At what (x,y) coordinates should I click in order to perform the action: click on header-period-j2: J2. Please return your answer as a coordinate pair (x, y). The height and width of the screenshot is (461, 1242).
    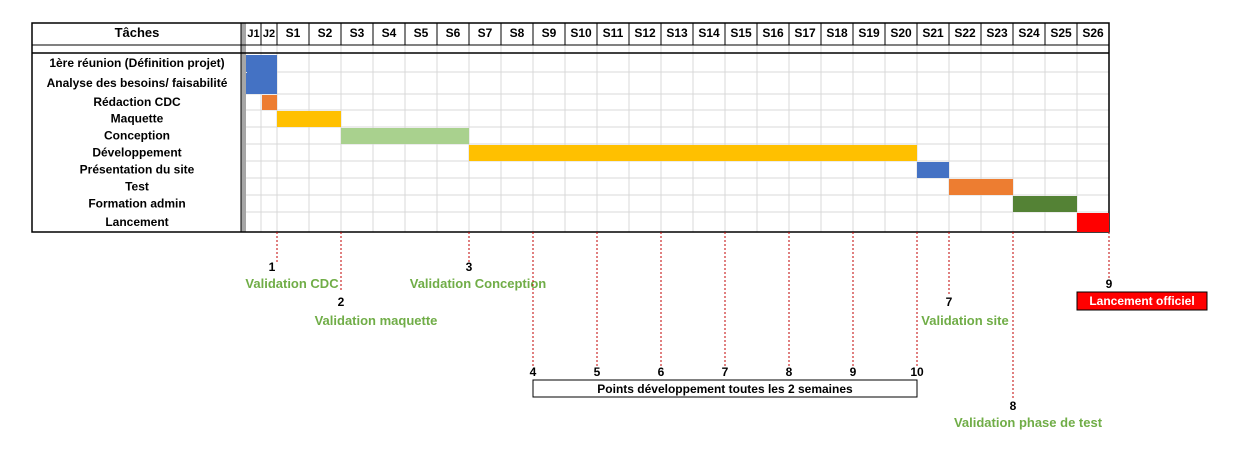
    Looking at the image, I should click on (269, 34).